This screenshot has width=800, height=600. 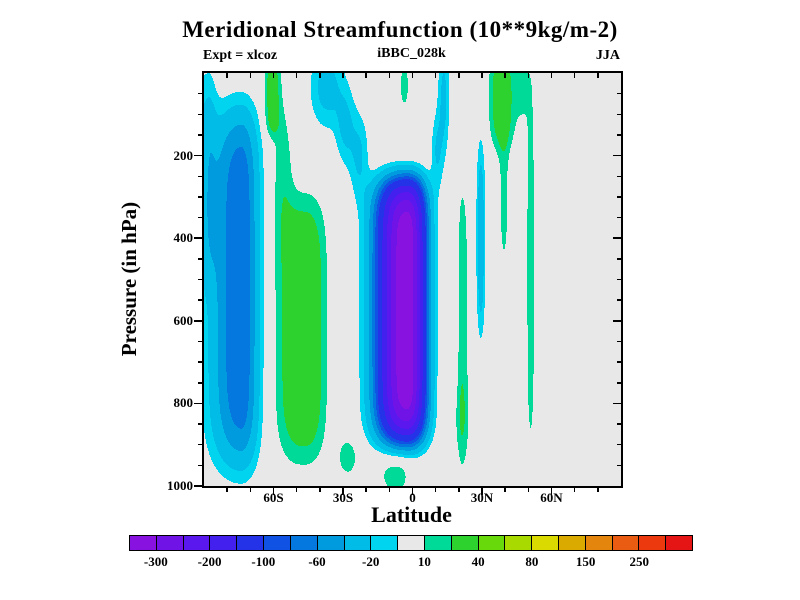 I want to click on run-label: iBBC_028k, so click(x=411, y=53).